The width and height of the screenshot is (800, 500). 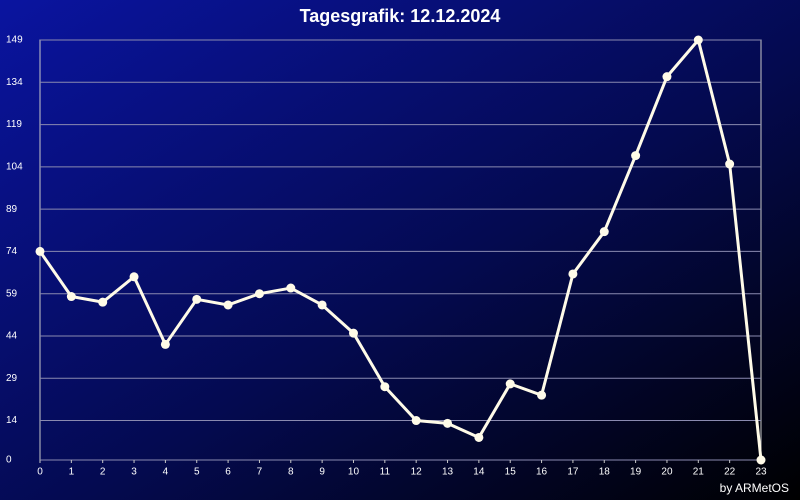 I want to click on chart-title: Tagesgrafik: 12.12.2024, so click(x=400, y=16).